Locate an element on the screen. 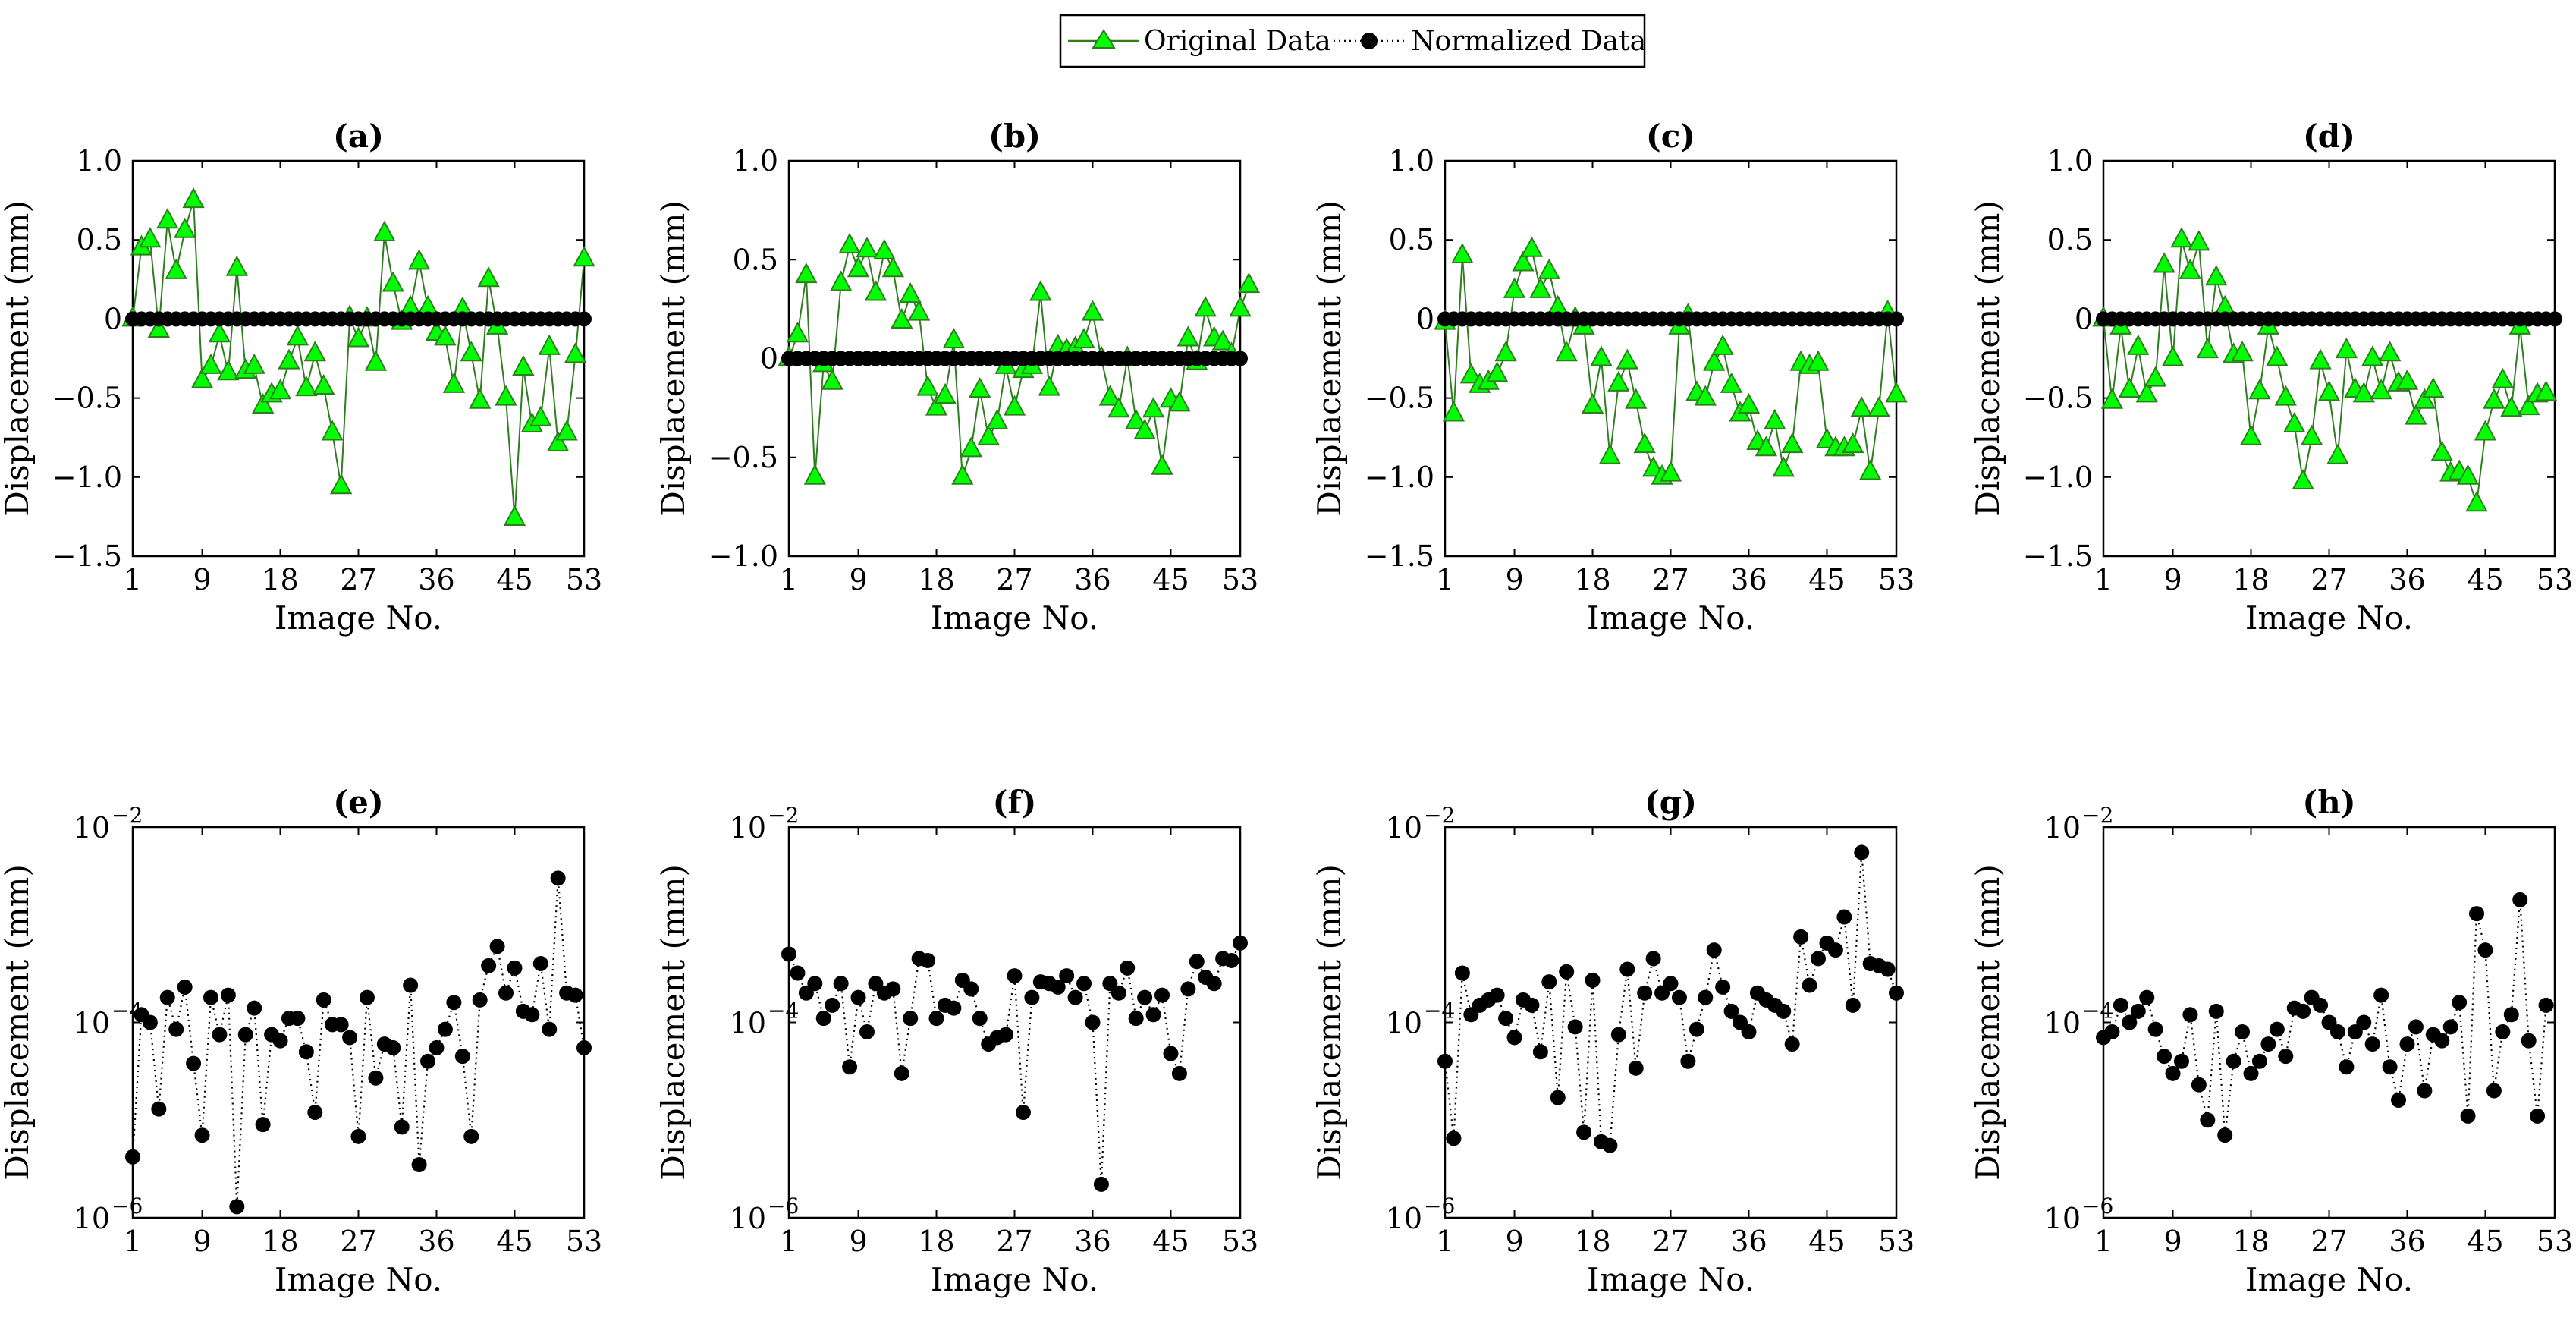 Image resolution: width=2576 pixels, height=1324 pixels. series-original-line is located at coordinates (358, 359).